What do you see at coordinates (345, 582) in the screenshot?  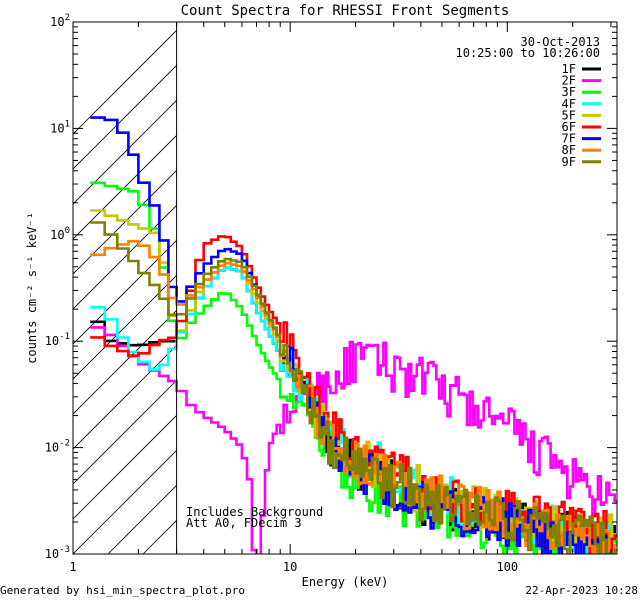 I see `x-axis-label: Energy (keV)` at bounding box center [345, 582].